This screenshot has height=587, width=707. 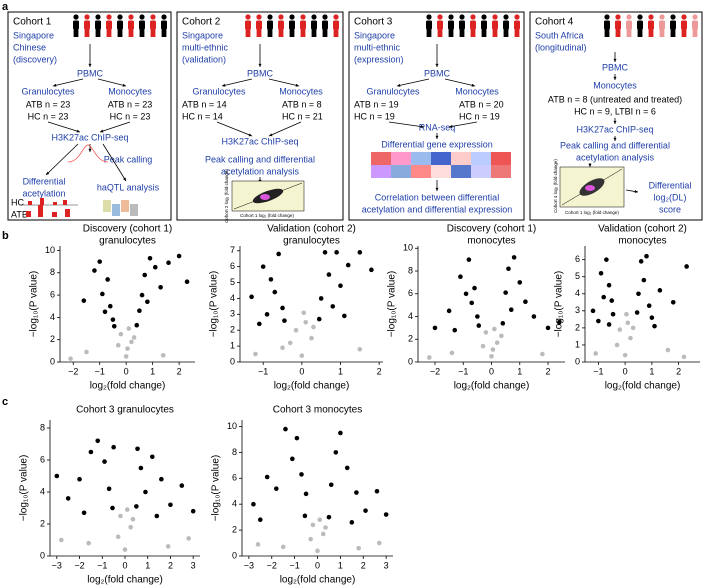 What do you see at coordinates (260, 73) in the screenshot?
I see `step-label: PBMC` at bounding box center [260, 73].